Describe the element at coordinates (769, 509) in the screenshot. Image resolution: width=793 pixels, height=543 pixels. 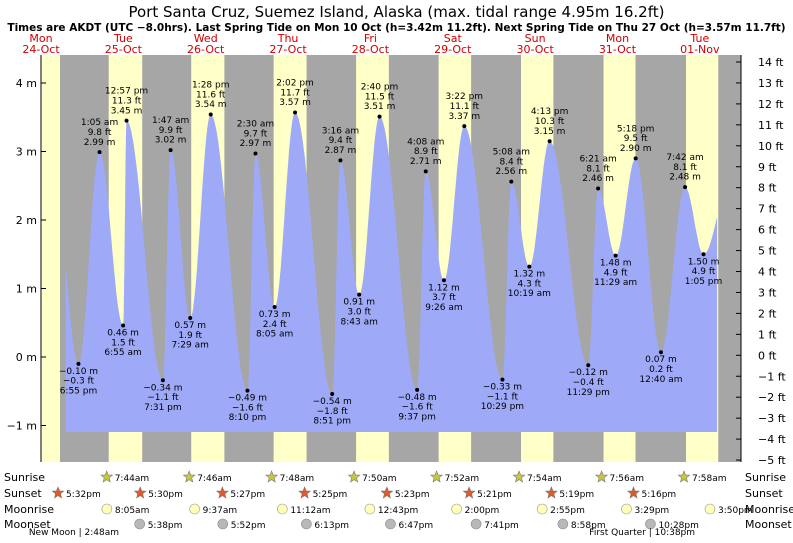
I see `row-label-right-moonrise: Moonrise` at that location.